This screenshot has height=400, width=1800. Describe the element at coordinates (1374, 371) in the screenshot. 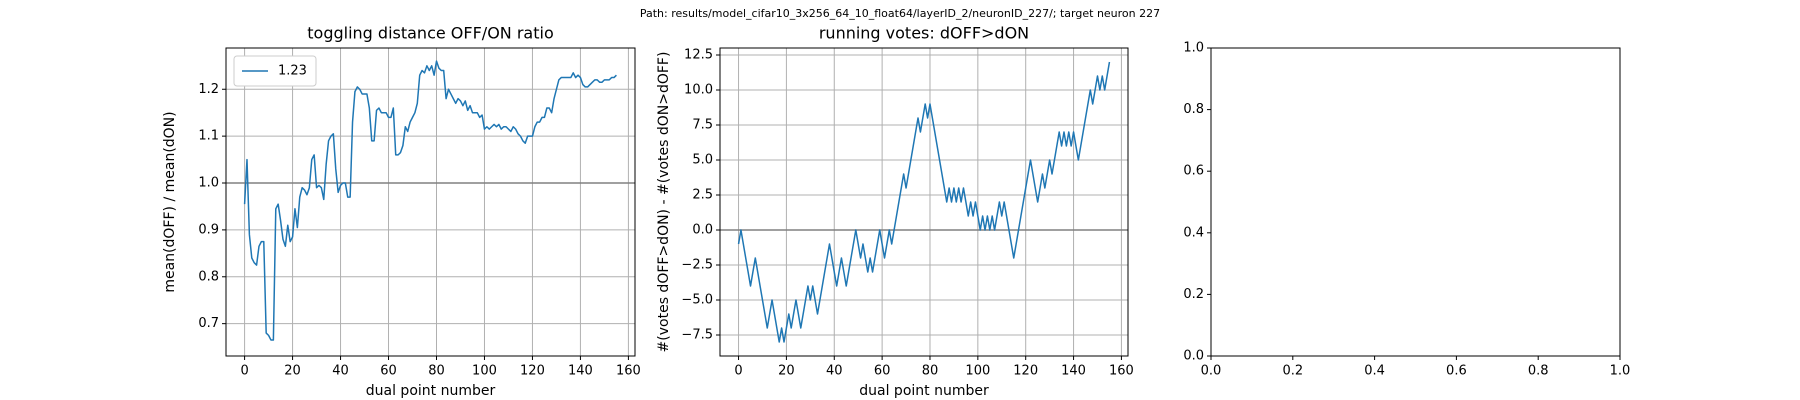

I see `x-tick-label: 0.4` at that location.